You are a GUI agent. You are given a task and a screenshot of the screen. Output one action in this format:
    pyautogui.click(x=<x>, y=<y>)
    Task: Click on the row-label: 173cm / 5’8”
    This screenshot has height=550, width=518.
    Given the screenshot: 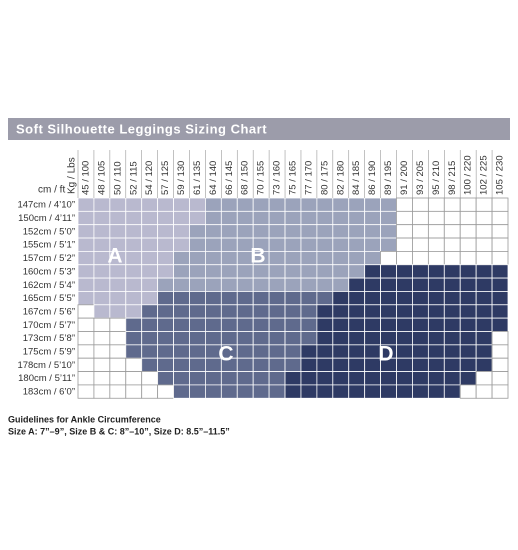 What is the action you would take?
    pyautogui.click(x=49, y=338)
    